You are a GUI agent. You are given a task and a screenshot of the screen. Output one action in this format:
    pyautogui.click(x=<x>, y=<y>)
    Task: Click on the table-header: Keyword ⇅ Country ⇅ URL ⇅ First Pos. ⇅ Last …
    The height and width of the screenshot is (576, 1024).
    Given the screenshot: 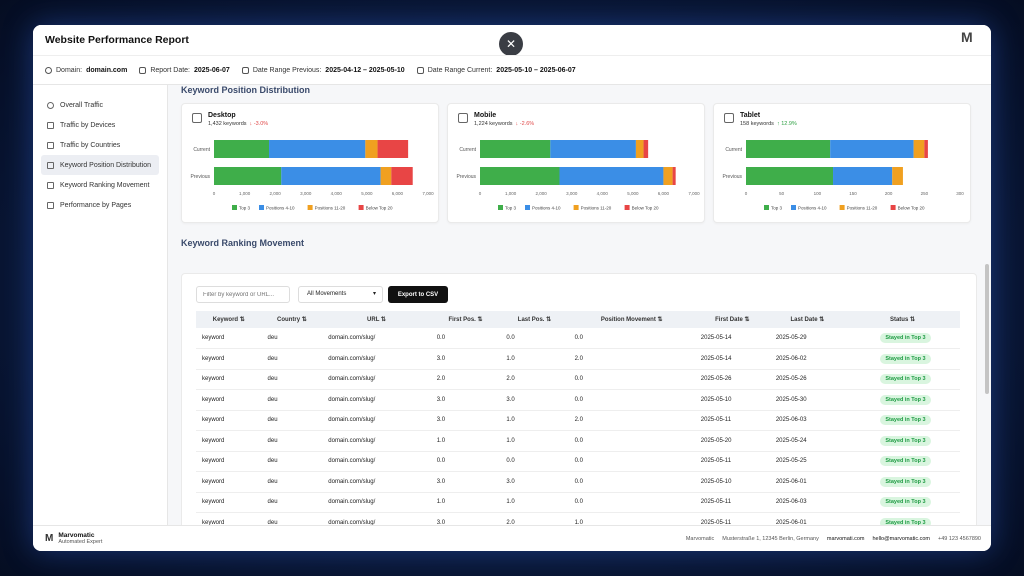 What is the action you would take?
    pyautogui.click(x=578, y=319)
    